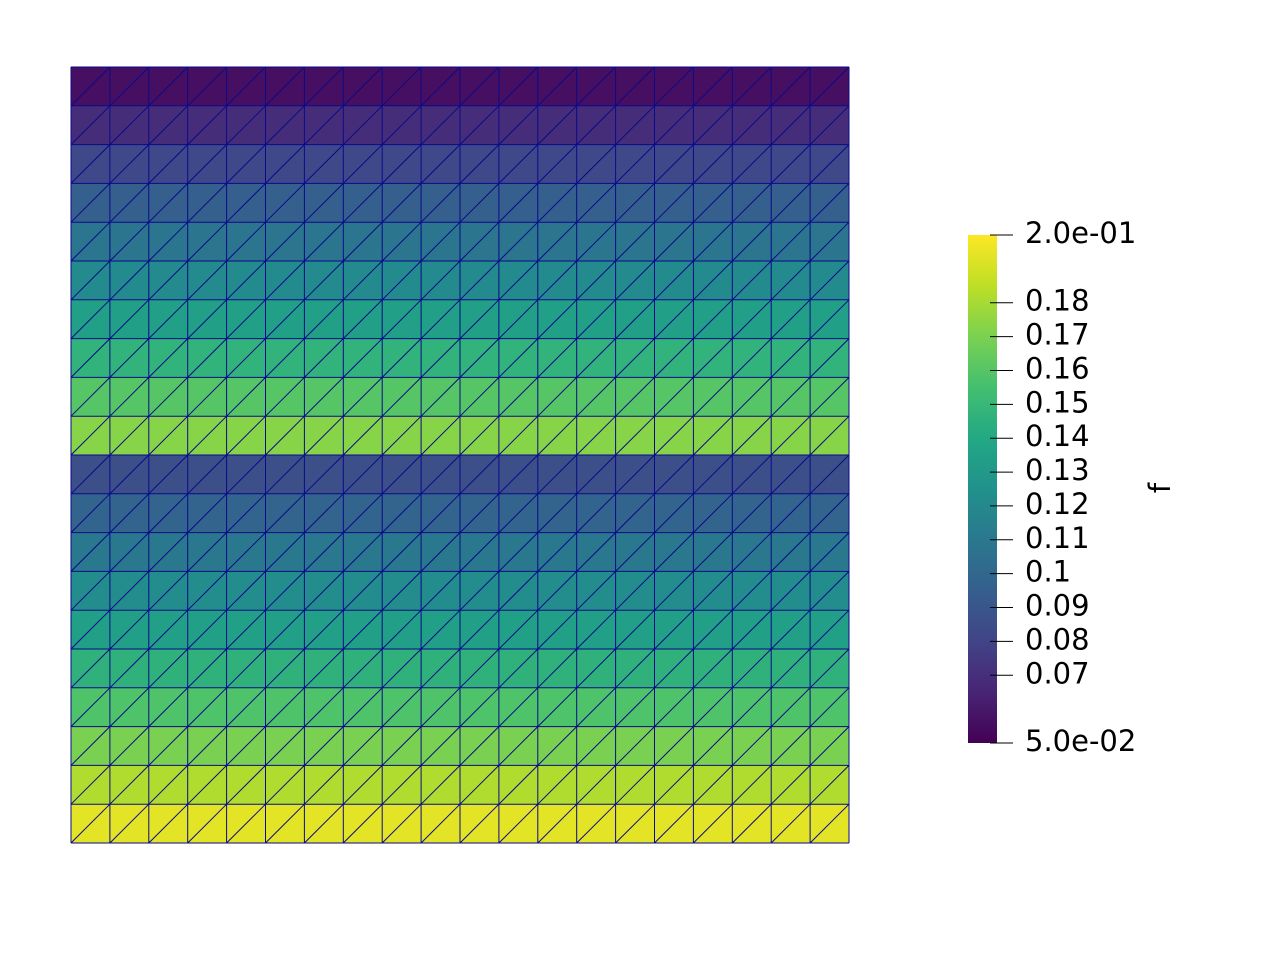  I want to click on colorbar-tick-label: 5.0e-02, so click(1080, 741).